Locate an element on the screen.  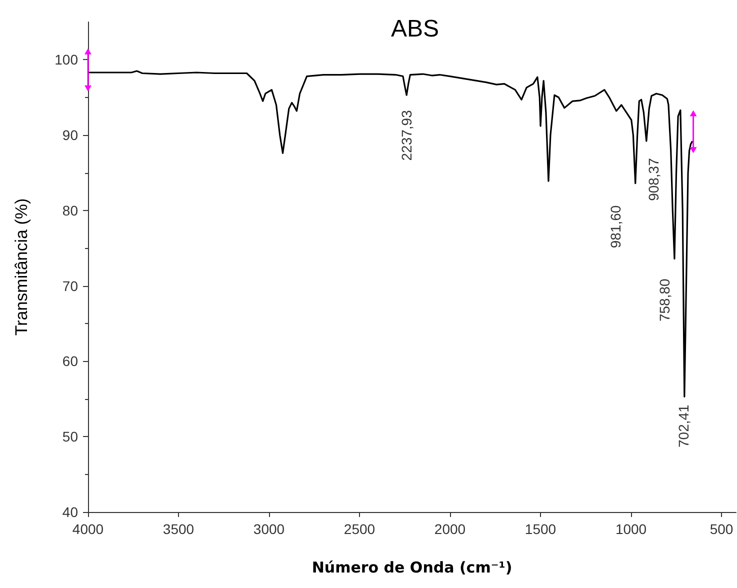
x-tick-label: 1500 is located at coordinates (540, 529).